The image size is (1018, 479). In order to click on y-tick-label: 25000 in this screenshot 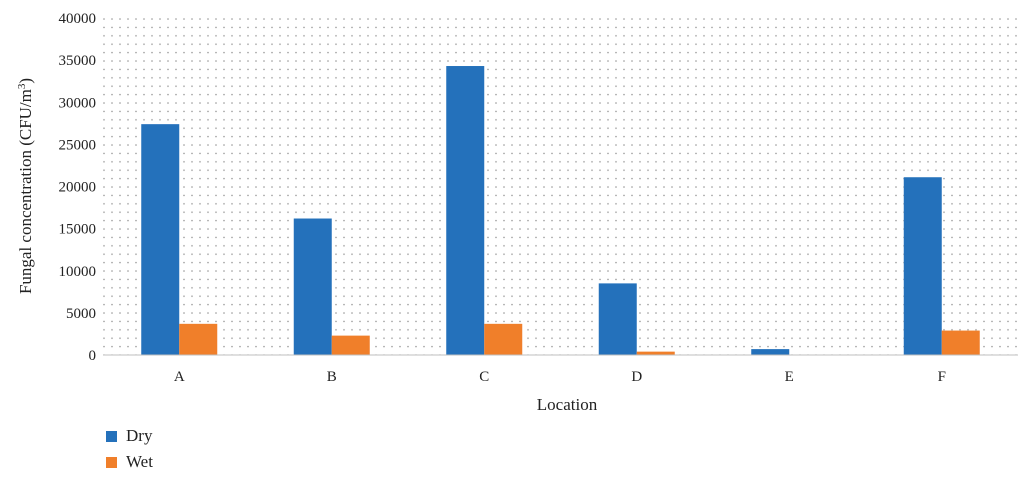, I will do `click(78, 145)`.